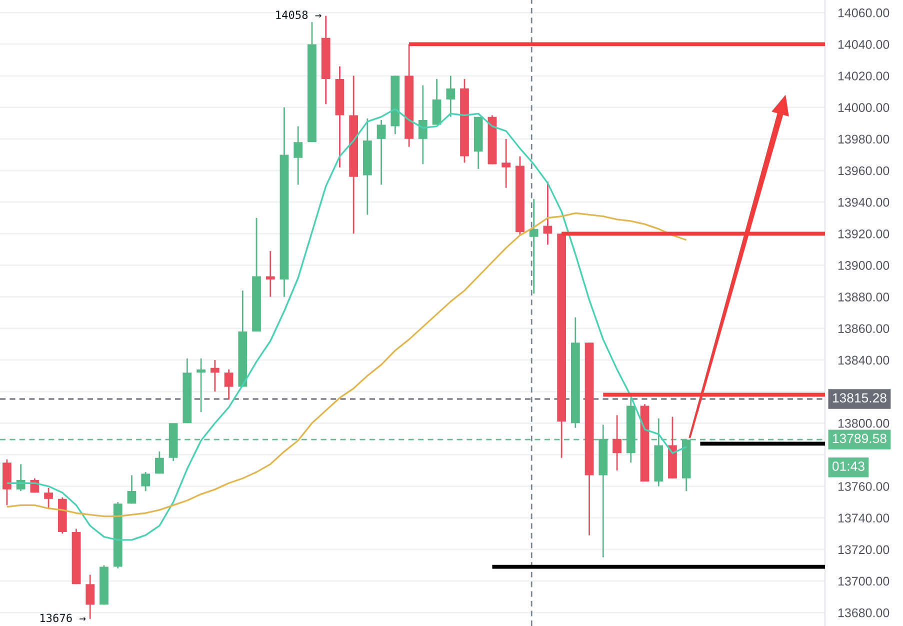 The width and height of the screenshot is (903, 626). I want to click on y-tick-label: 13920.00, so click(864, 233).